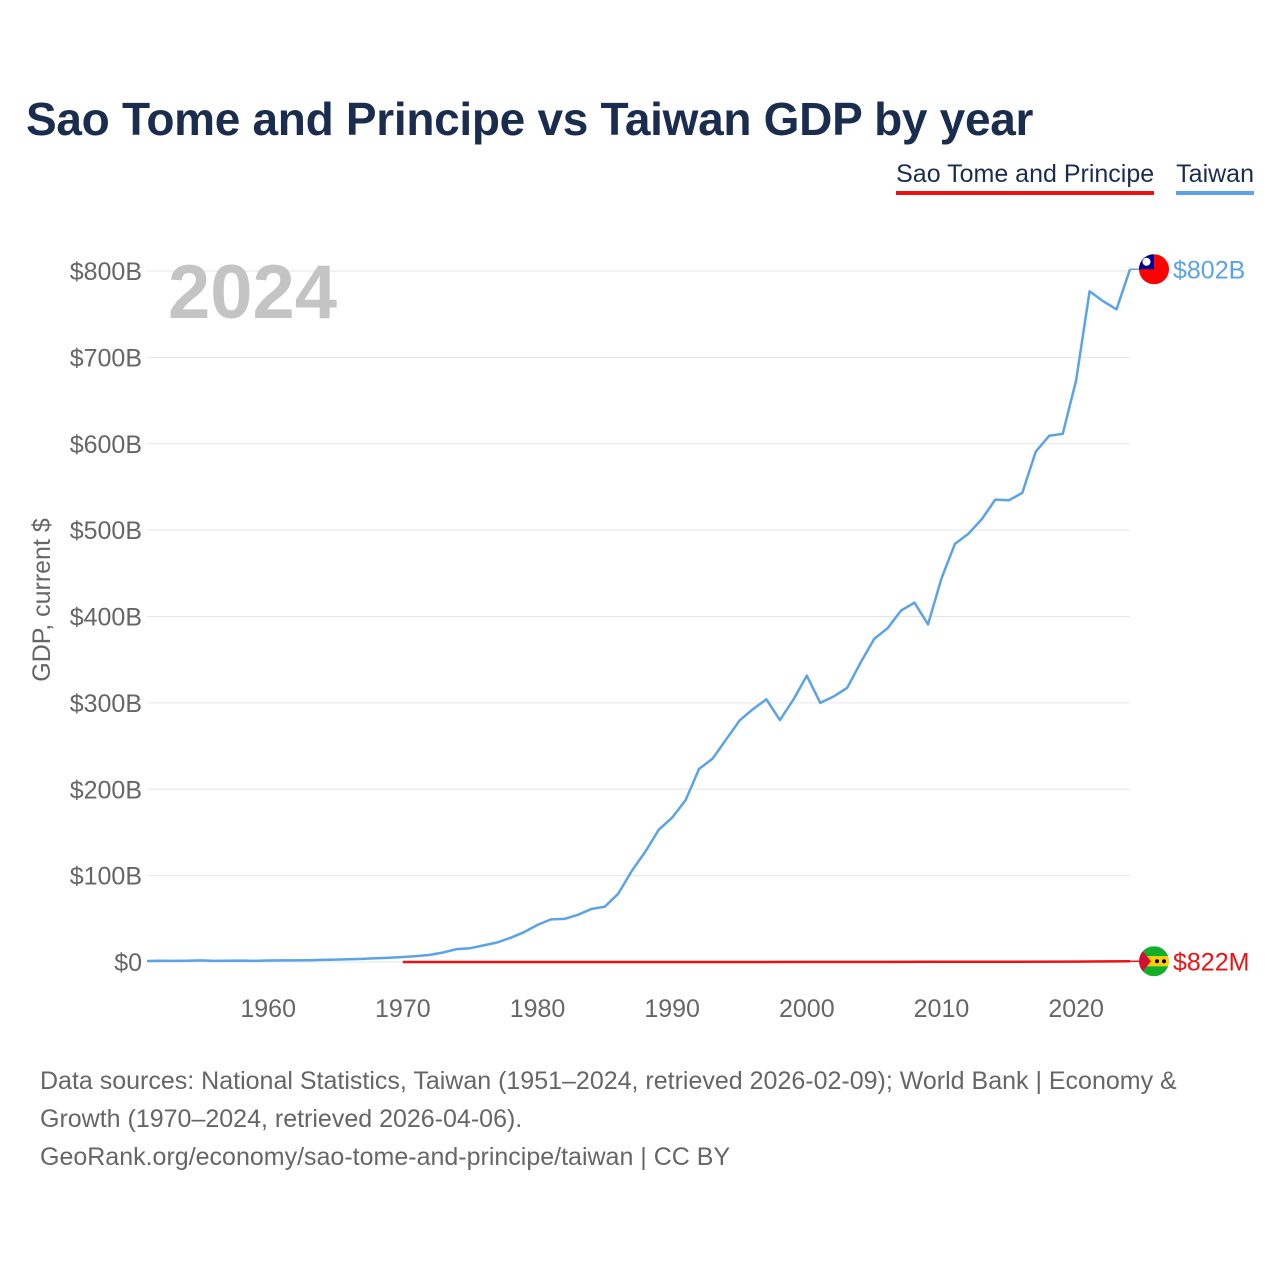 Image resolution: width=1280 pixels, height=1280 pixels. I want to click on y-axis-label: GDP, current $, so click(42, 600).